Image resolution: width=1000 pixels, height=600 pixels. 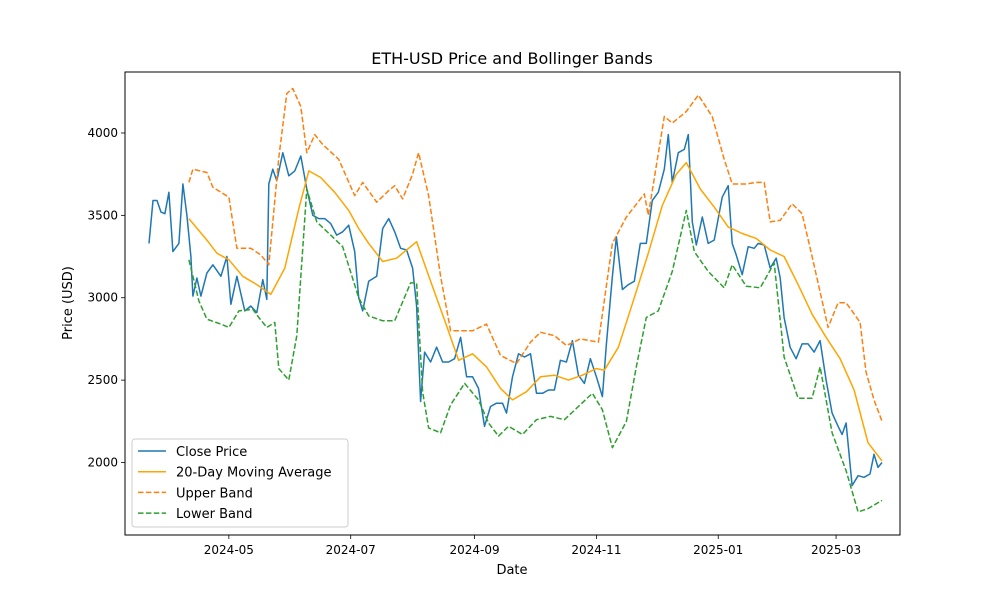 I want to click on chart-title: ETH-USD Price and Bollinger Bands, so click(x=512, y=58).